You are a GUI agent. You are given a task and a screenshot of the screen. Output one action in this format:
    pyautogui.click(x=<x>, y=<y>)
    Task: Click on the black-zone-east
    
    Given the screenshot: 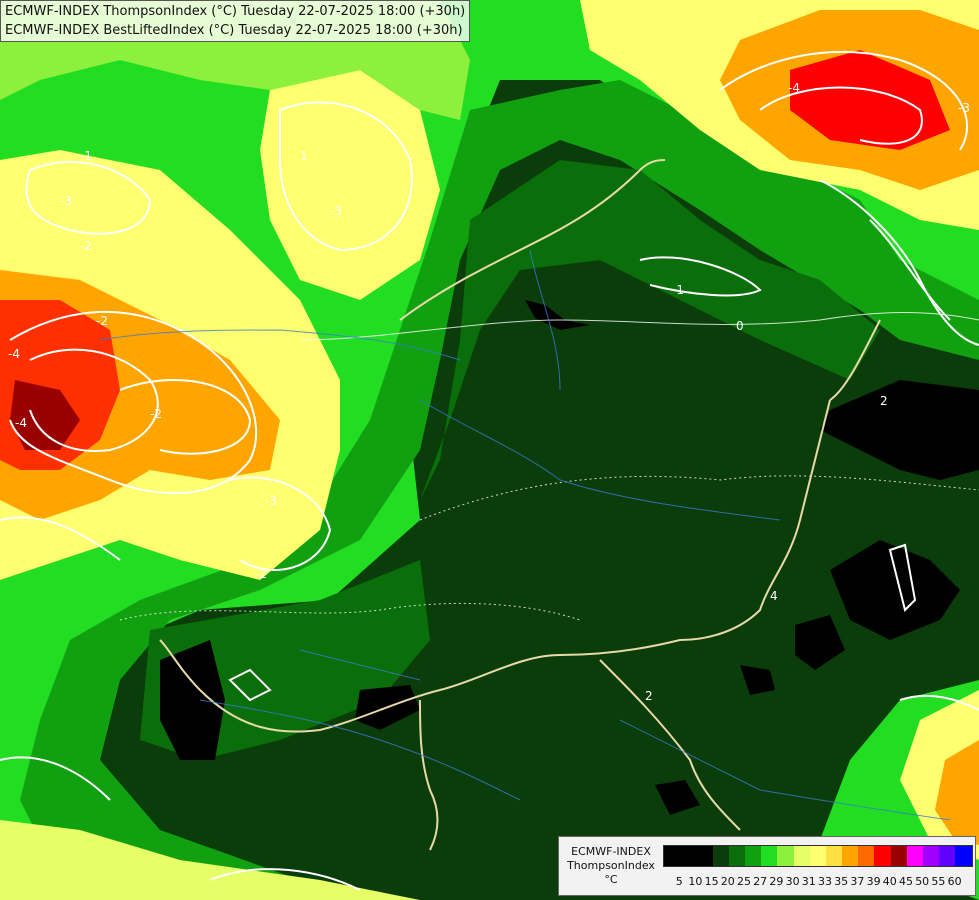 What is the action you would take?
    pyautogui.click(x=899, y=430)
    